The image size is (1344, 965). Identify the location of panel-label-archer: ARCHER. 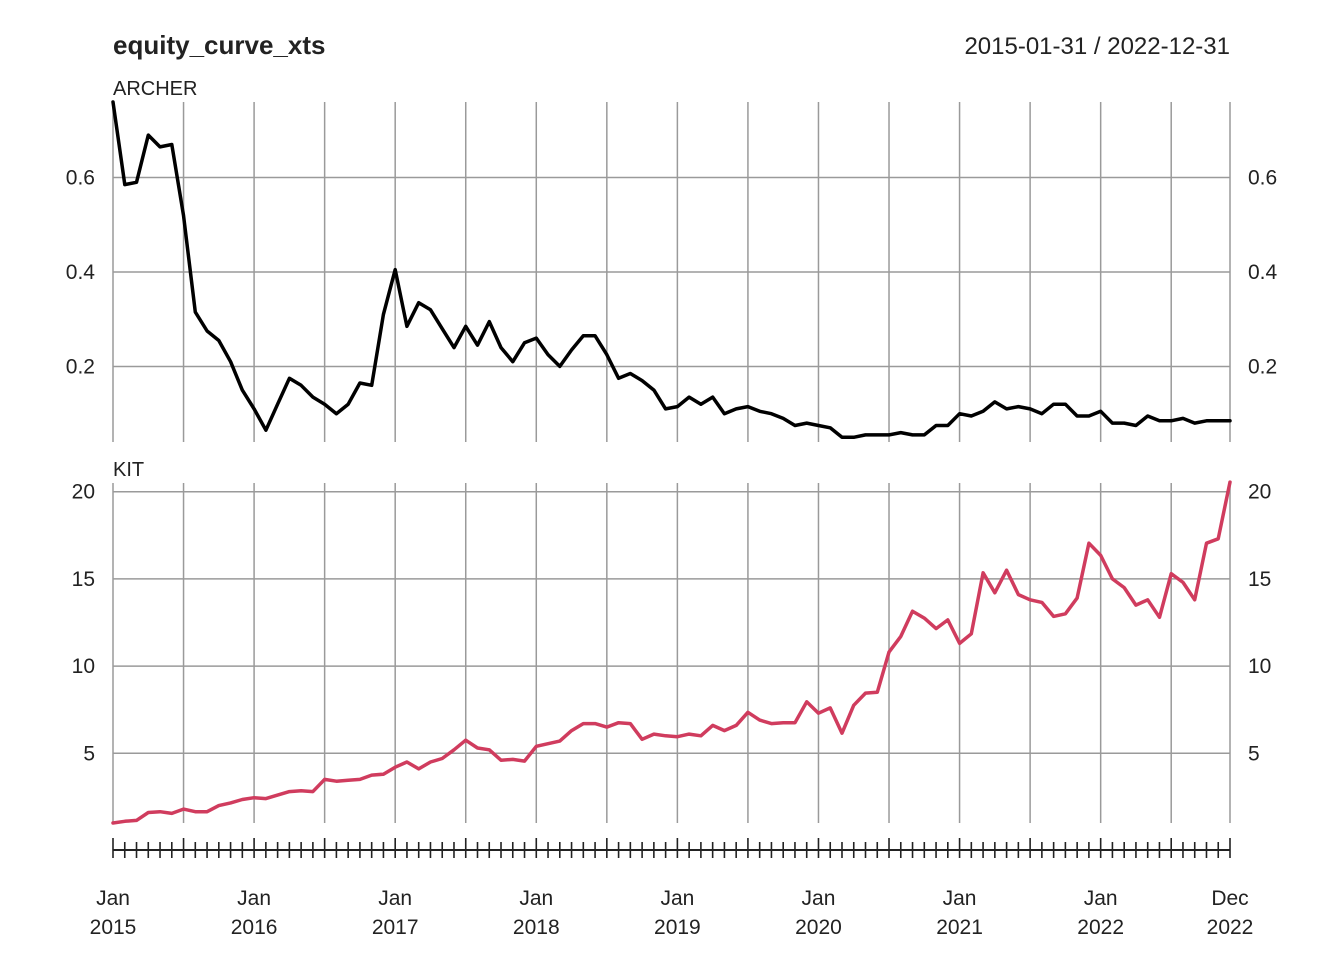
(155, 89).